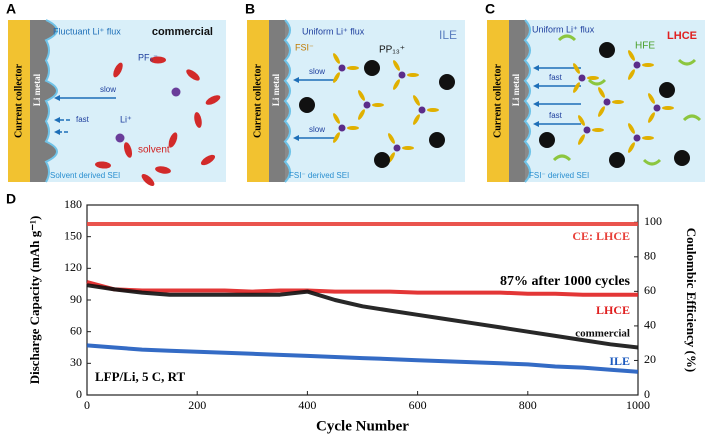  What do you see at coordinates (317, 71) in the screenshot?
I see `panel-text: slow` at bounding box center [317, 71].